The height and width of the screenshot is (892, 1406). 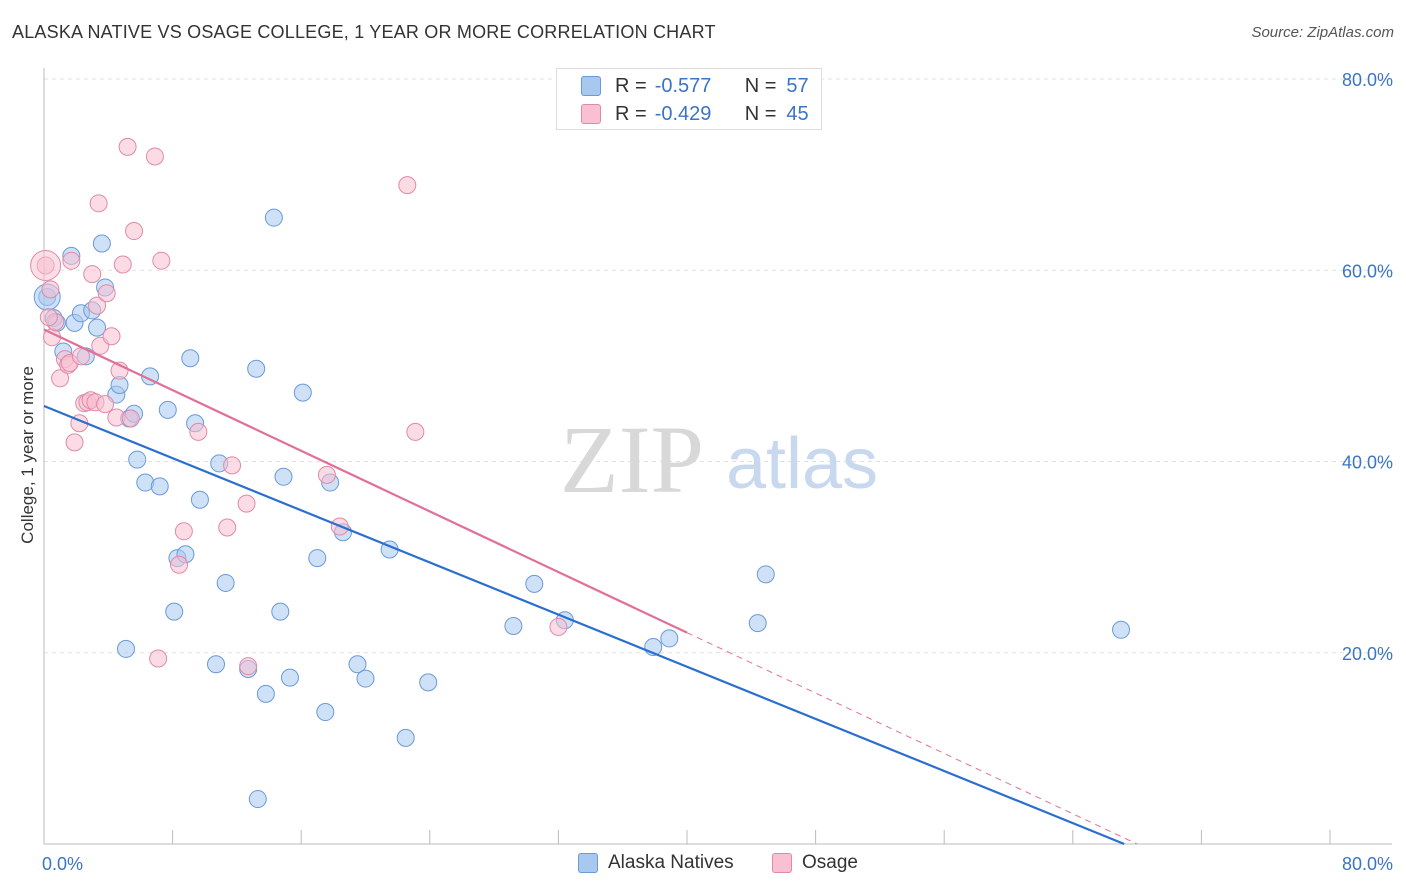 I want to click on trend-line-extension, so click(x=912, y=738).